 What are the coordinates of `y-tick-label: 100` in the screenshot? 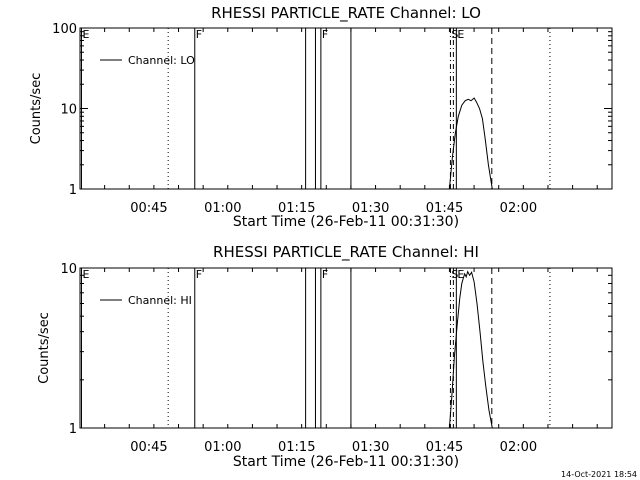 It's located at (64, 29).